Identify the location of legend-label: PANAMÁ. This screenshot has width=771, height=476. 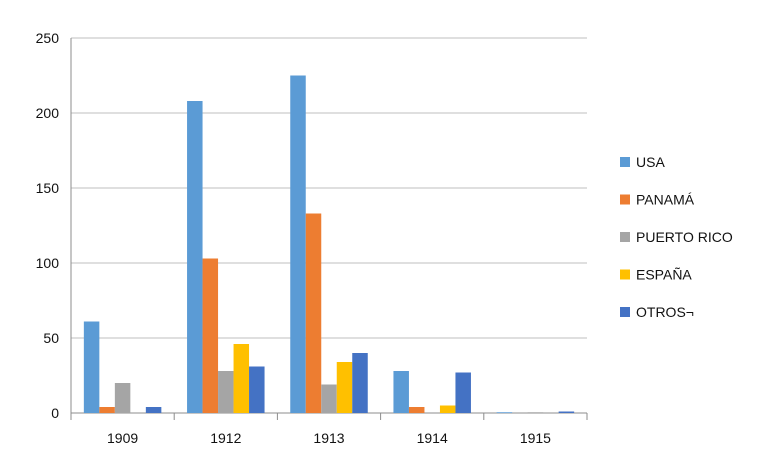
(665, 200).